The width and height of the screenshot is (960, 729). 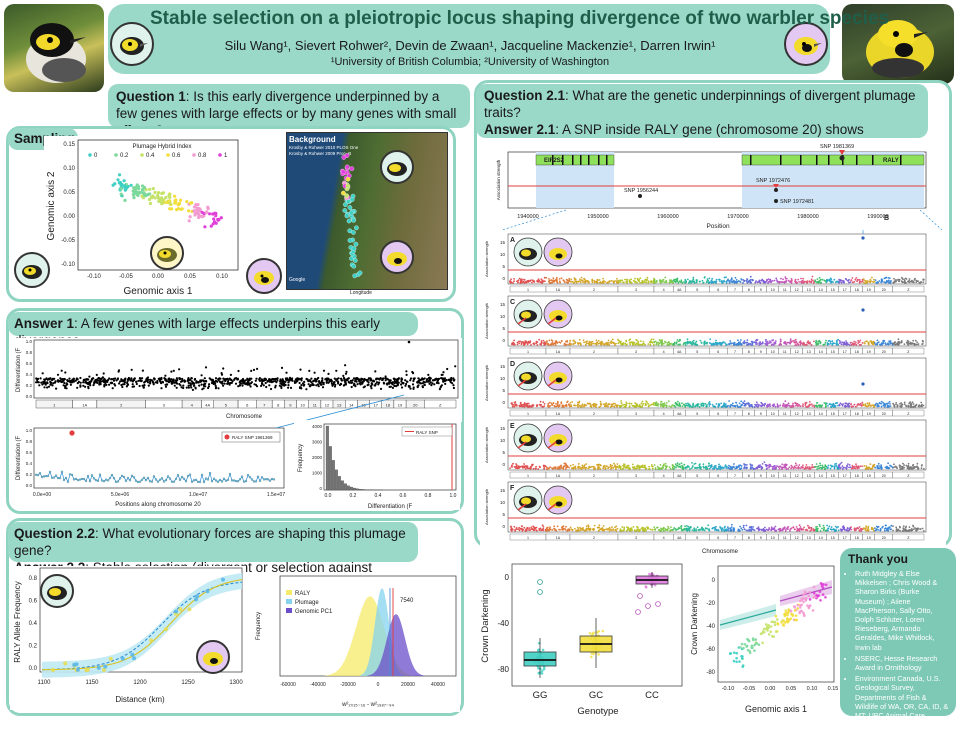 I want to click on manhattan-frame, so click(x=246, y=369).